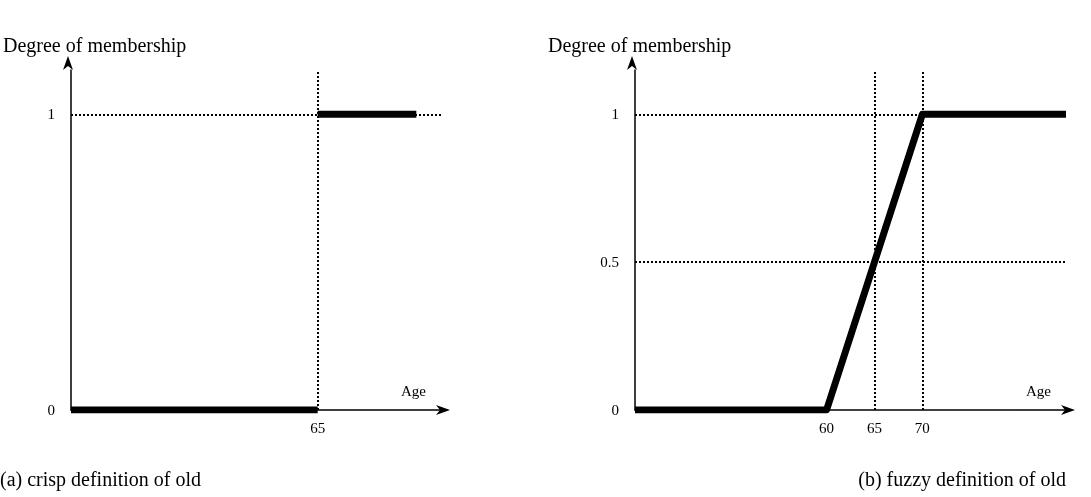 This screenshot has width=1091, height=497. What do you see at coordinates (609, 262) in the screenshot?
I see `y-tick-label: 0.5` at bounding box center [609, 262].